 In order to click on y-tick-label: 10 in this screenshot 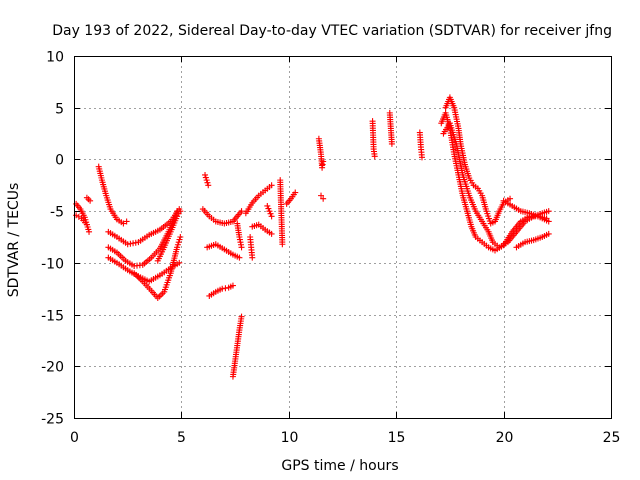, I will do `click(55, 58)`.